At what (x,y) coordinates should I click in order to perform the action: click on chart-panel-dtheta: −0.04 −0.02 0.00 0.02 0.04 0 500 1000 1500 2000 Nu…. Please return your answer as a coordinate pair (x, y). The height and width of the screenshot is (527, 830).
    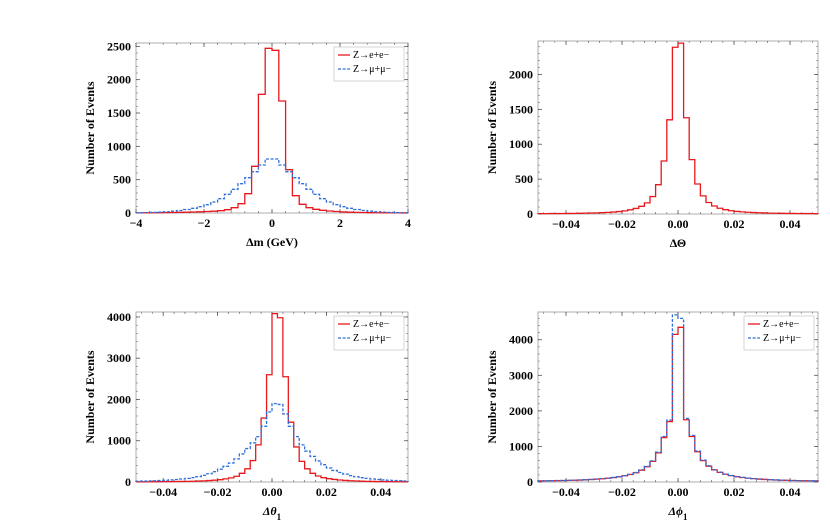
    Looking at the image, I should click on (652, 135).